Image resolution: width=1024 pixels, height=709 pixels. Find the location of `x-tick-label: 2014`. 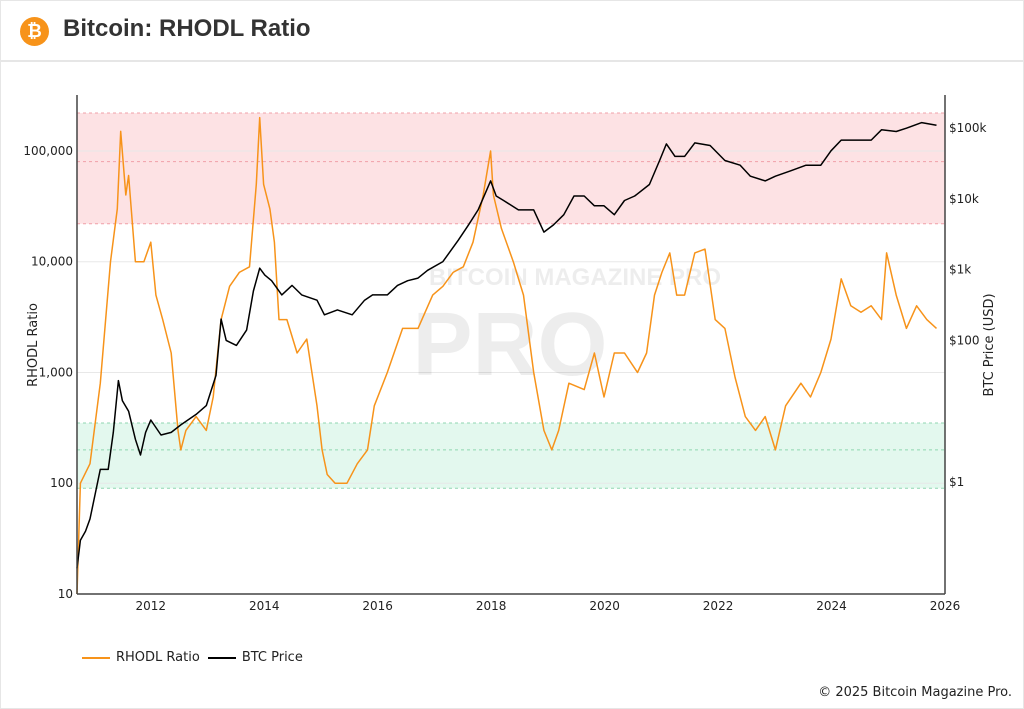

x-tick-label: 2014 is located at coordinates (264, 606).